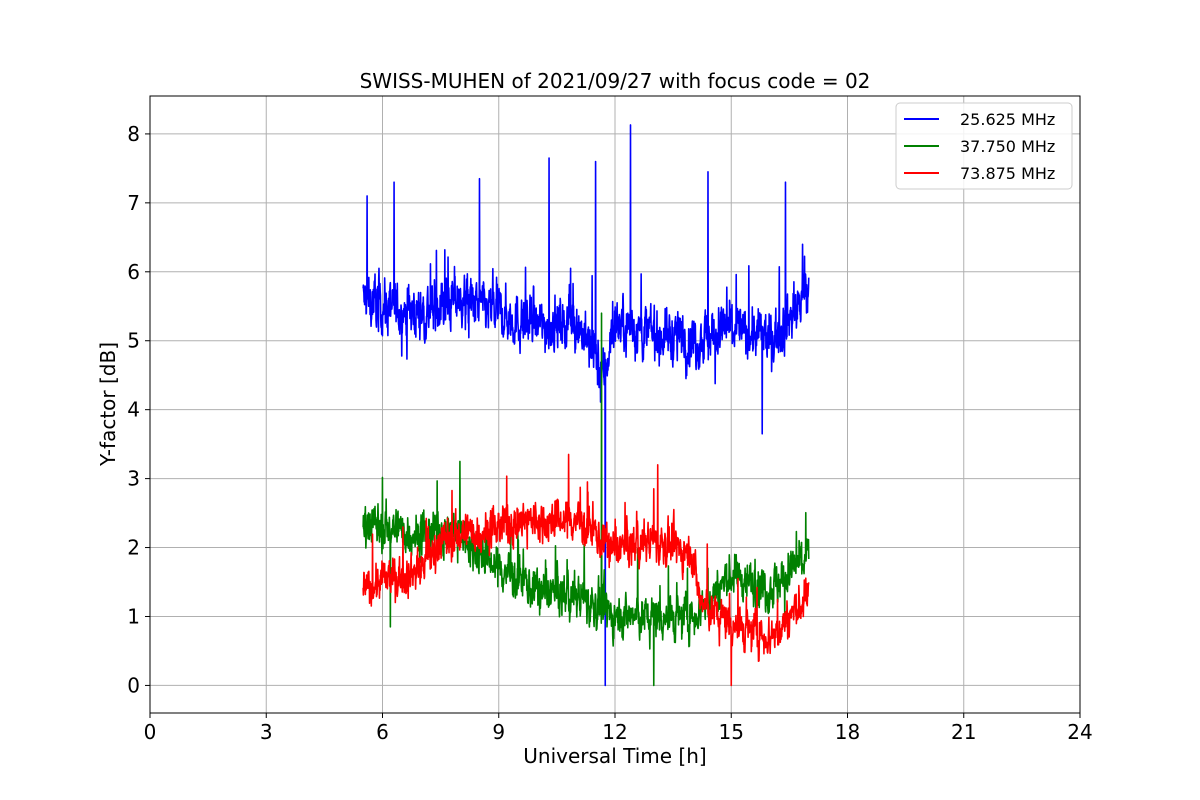 The image size is (1200, 800). I want to click on y-tick-label: 7, so click(133, 203).